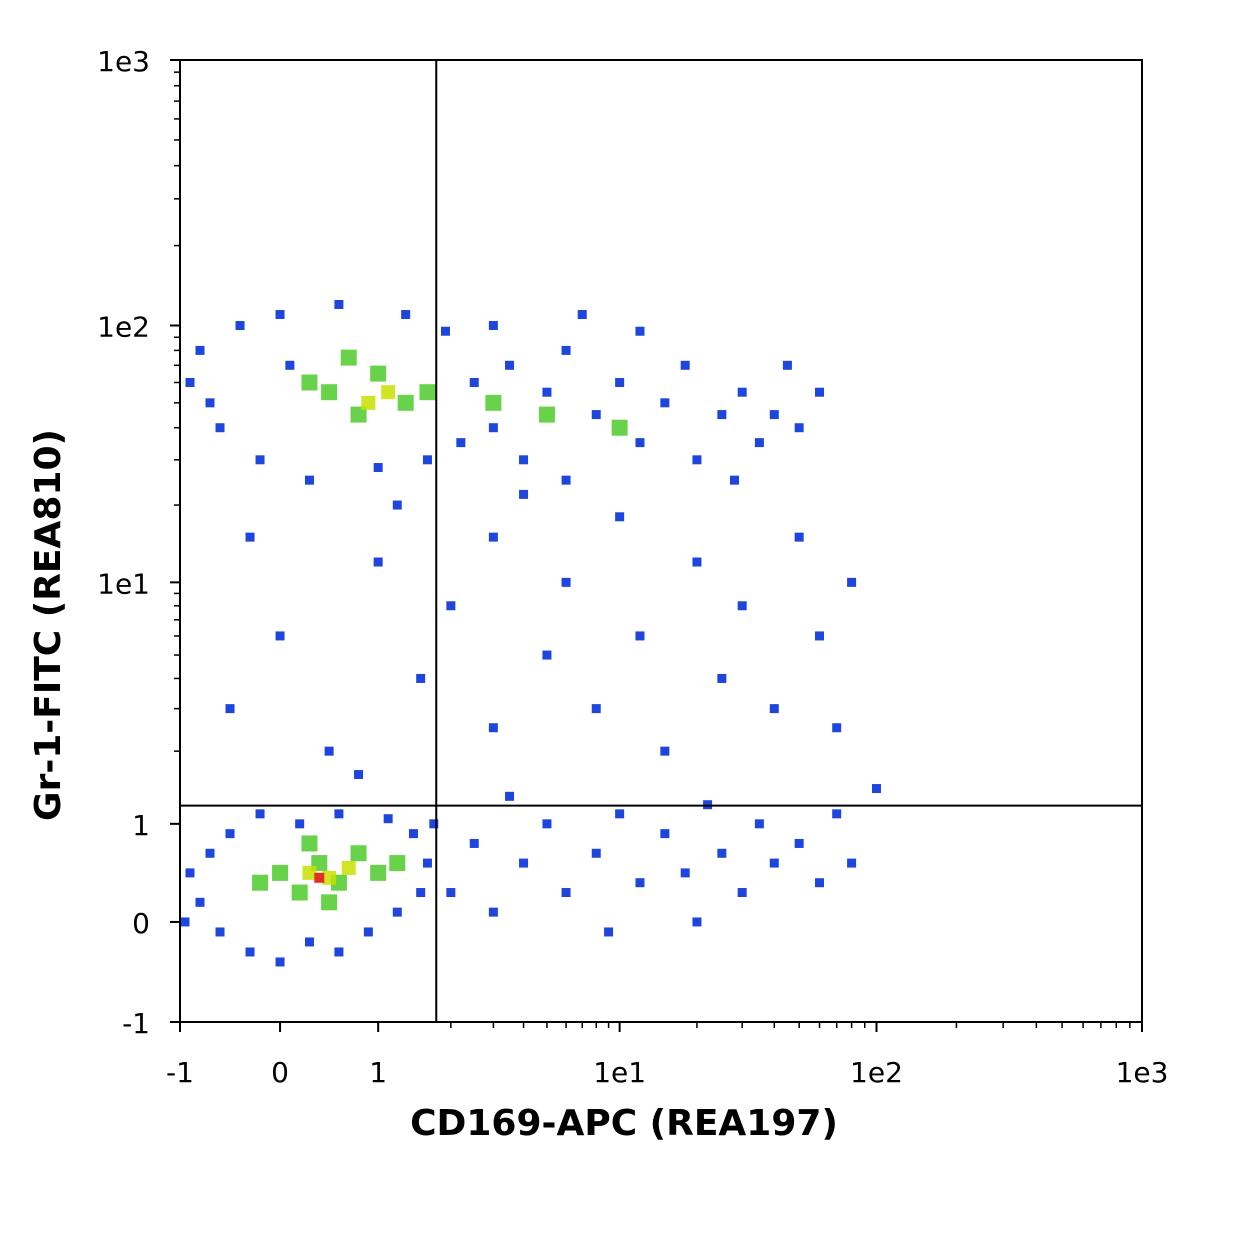  I want to click on x-tick-label: 1e1, so click(619, 1072).